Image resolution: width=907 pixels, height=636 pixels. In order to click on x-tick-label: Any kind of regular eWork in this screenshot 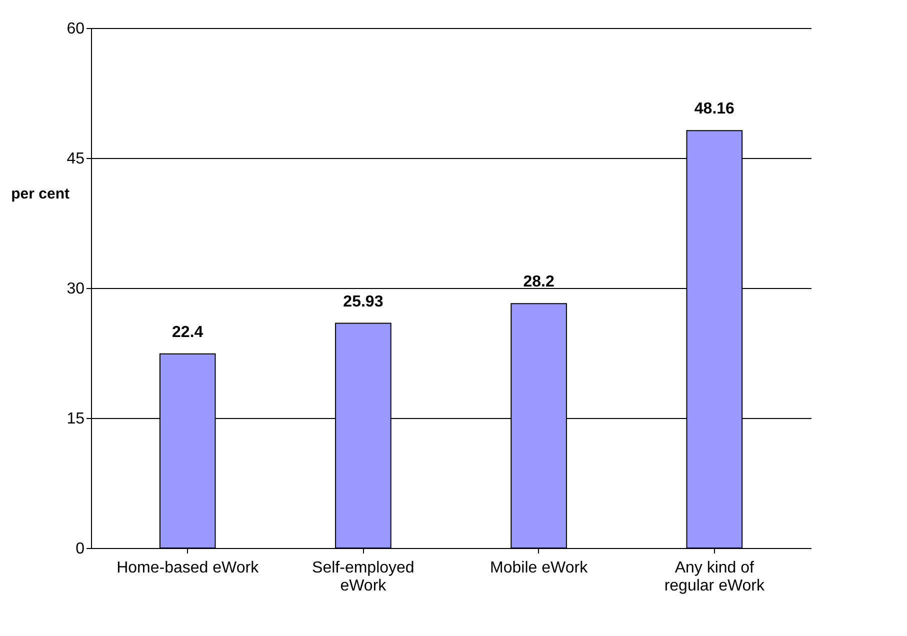, I will do `click(715, 577)`.